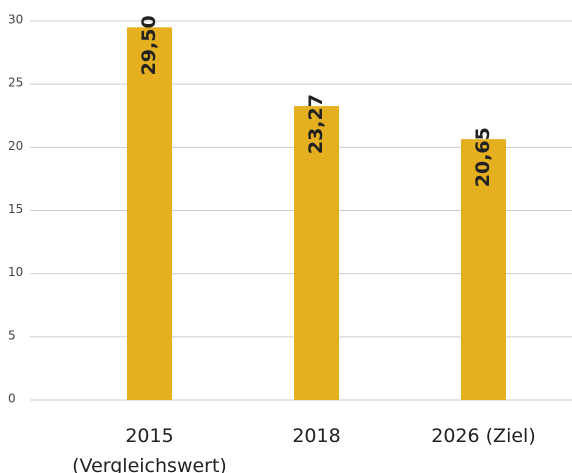  I want to click on value-label: 23,27, so click(316, 124).